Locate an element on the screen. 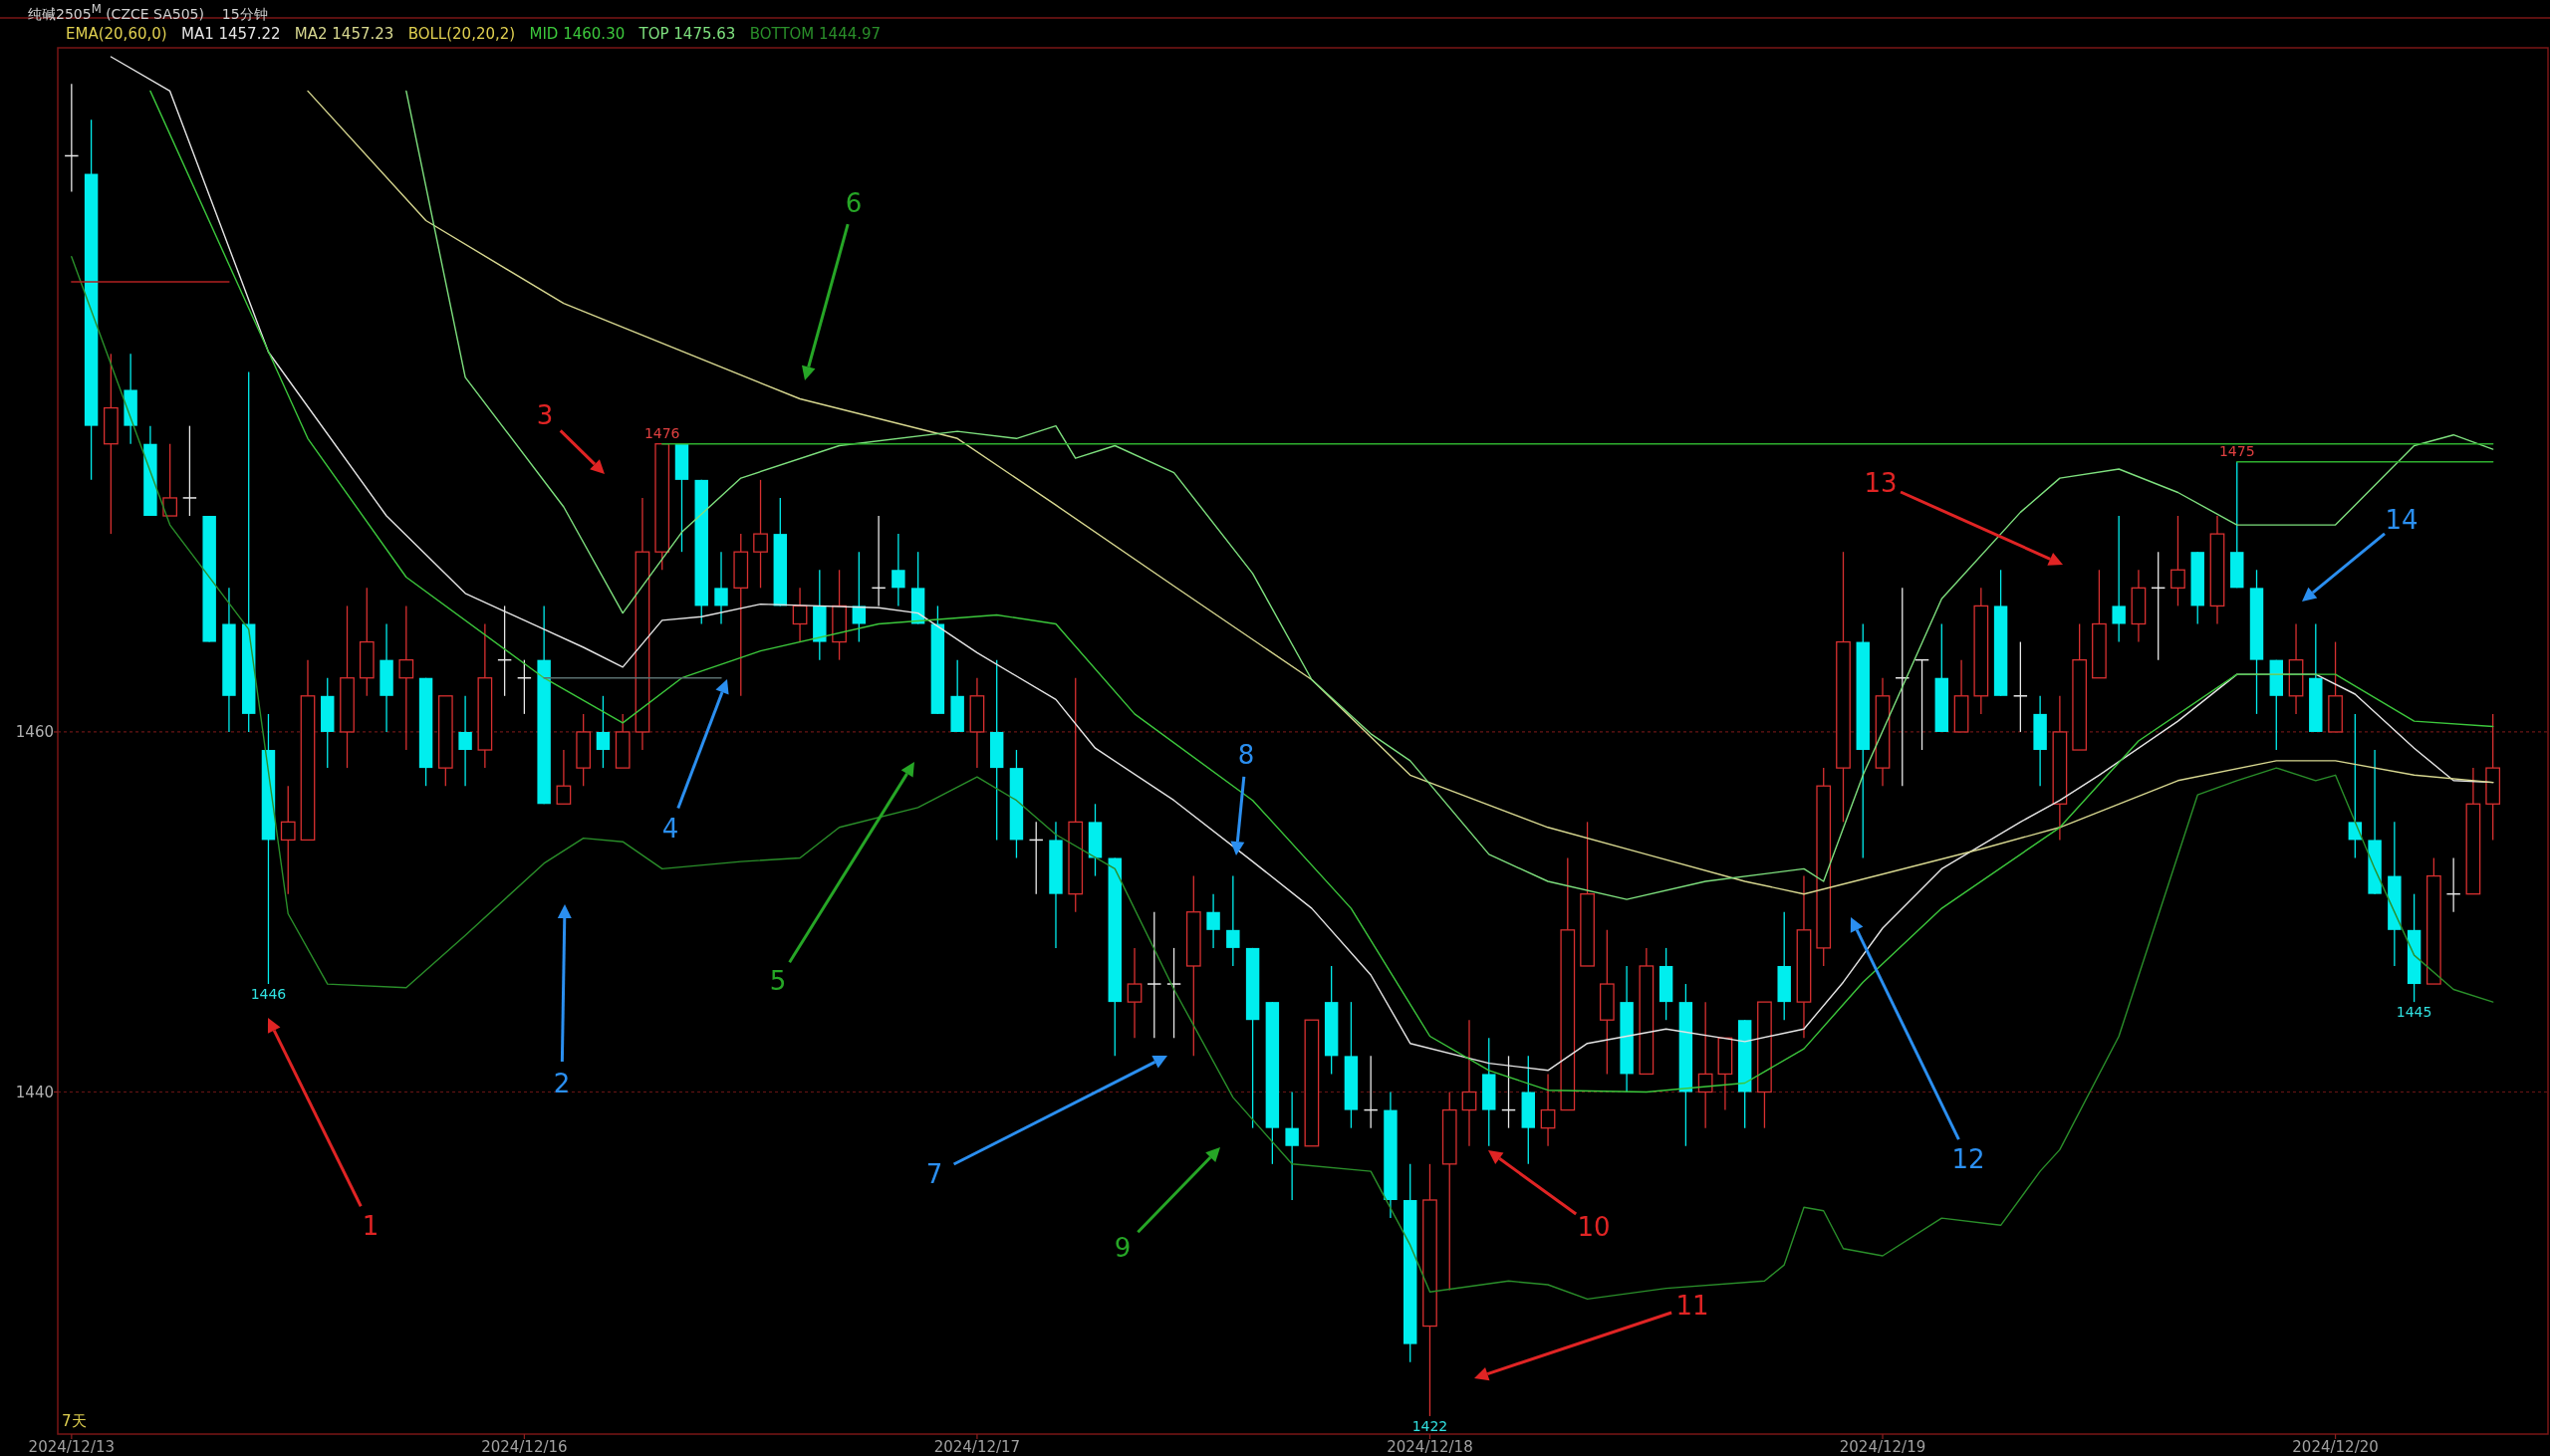  title: 纯碱2505$^{M}$ (CZCE SA505) 15分钟 is located at coordinates (148, 12).